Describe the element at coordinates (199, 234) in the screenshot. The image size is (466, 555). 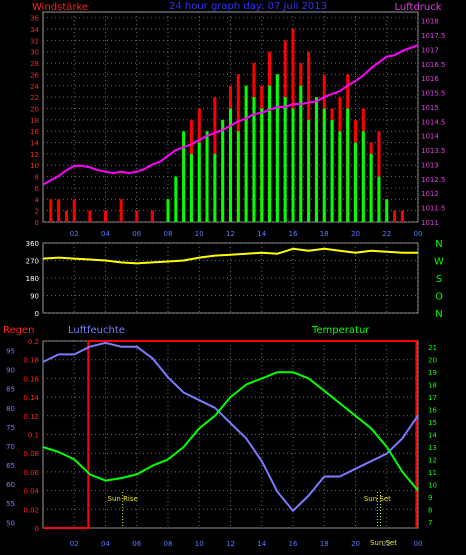
I see `wind-x-tick: 10` at that location.